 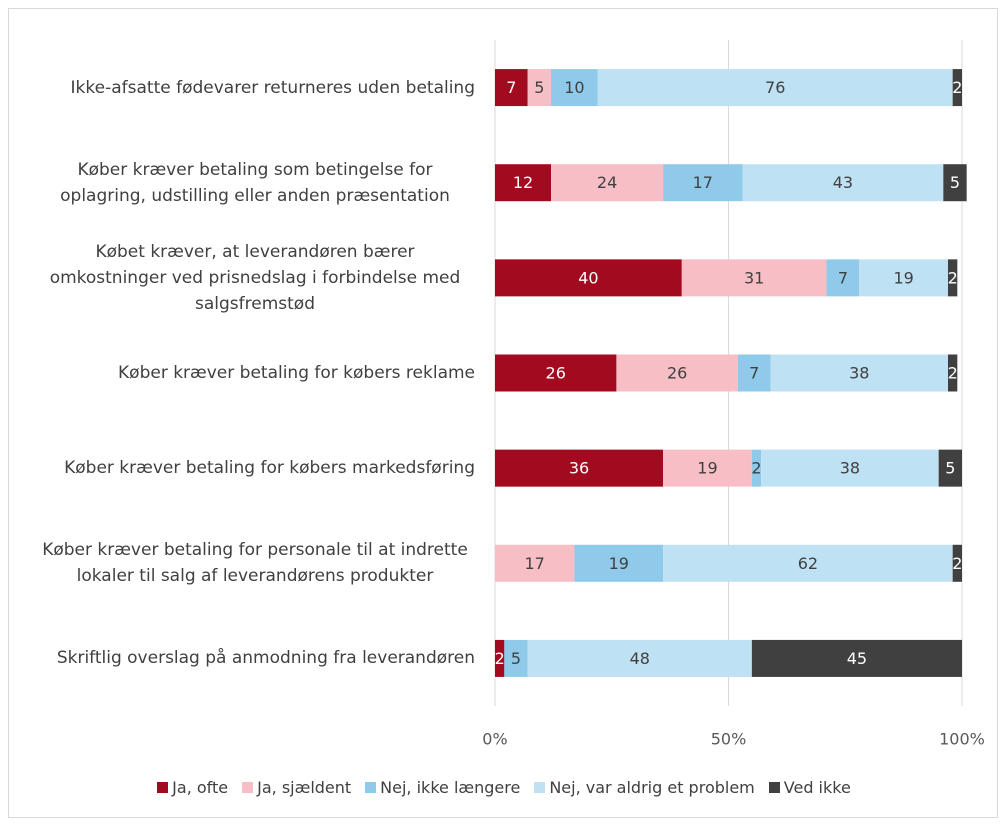 I want to click on legend-label: Ja, ofte, so click(x=200, y=787).